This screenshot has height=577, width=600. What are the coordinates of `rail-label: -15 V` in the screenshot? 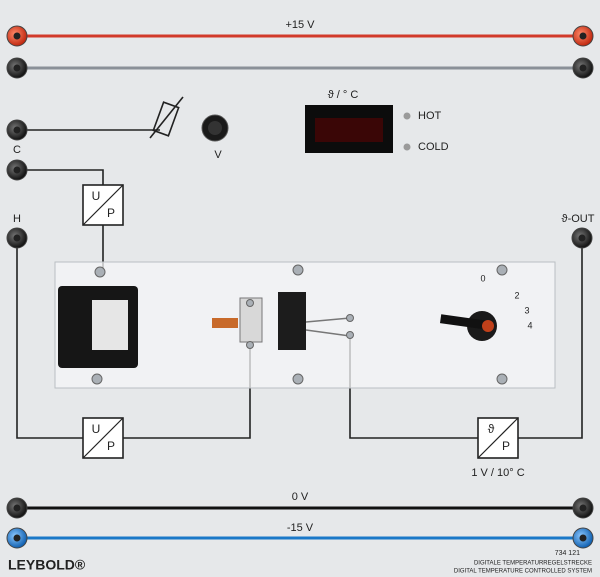 It's located at (300, 528).